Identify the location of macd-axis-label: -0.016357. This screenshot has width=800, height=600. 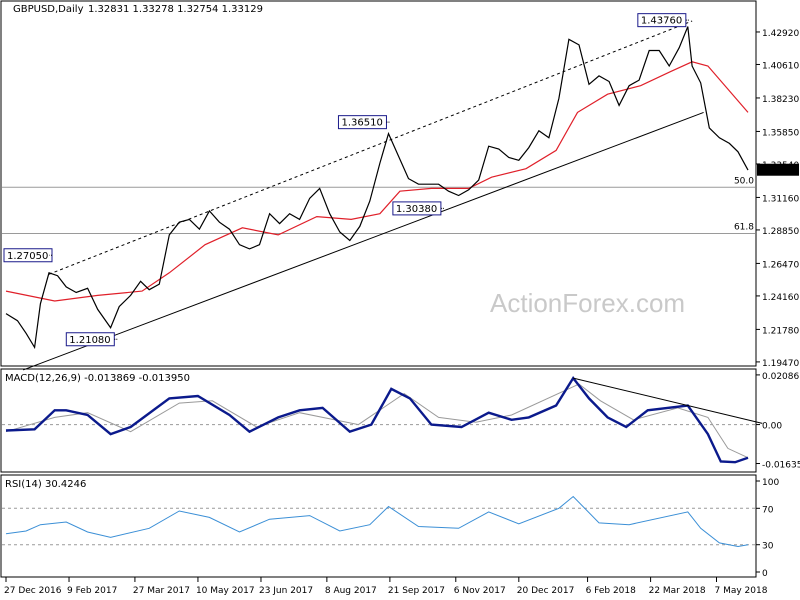
(781, 466).